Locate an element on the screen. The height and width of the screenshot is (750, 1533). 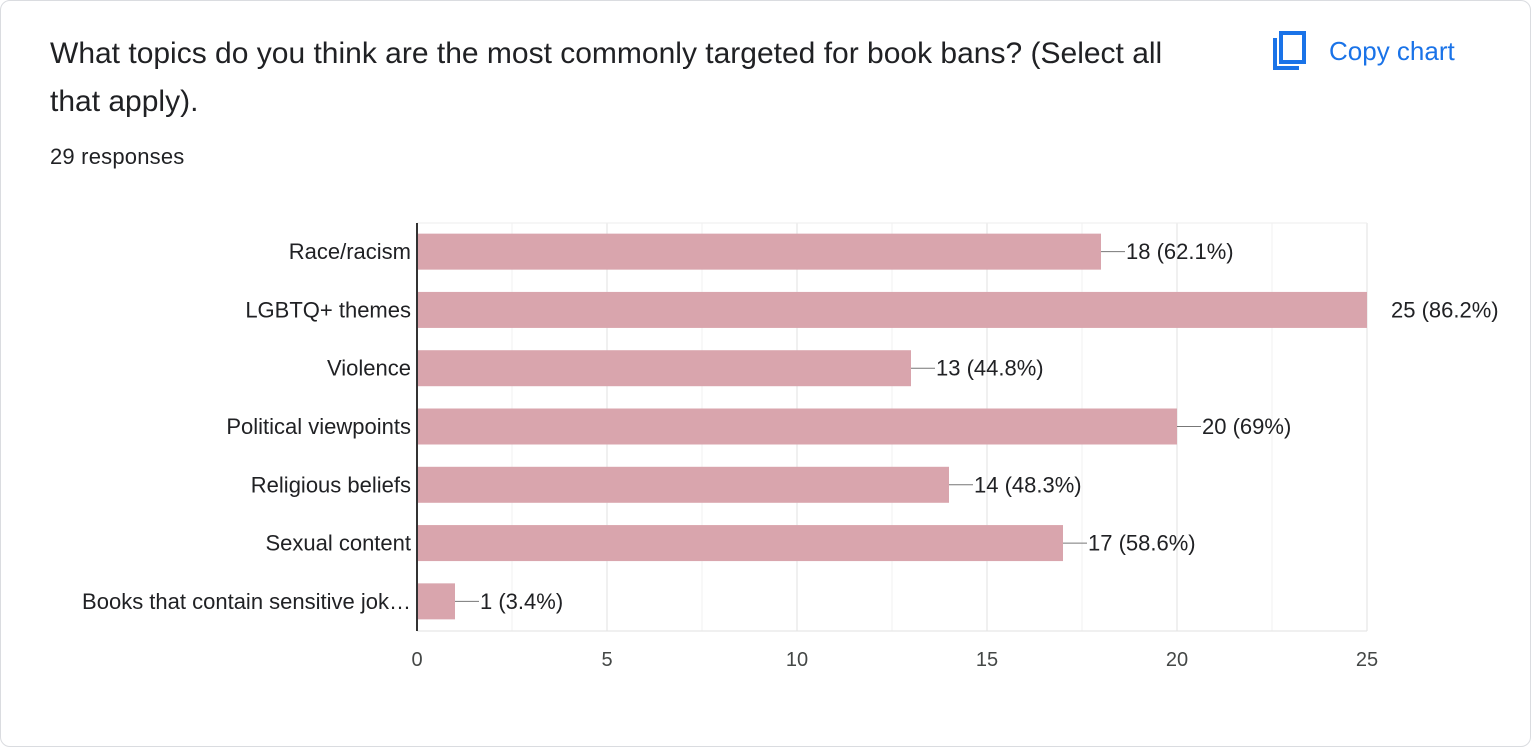
response-count: 29 responses is located at coordinates (117, 156).